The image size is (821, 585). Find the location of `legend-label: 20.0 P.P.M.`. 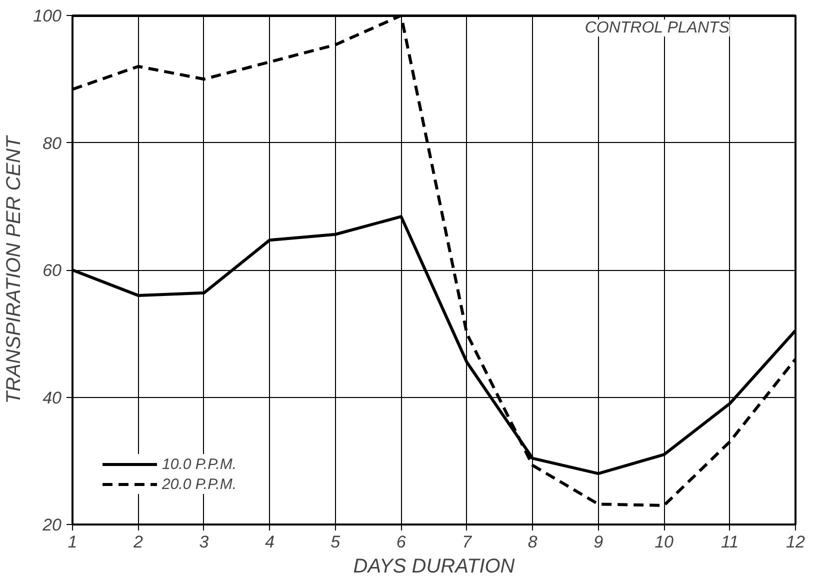

legend-label: 20.0 P.P.M. is located at coordinates (199, 484).